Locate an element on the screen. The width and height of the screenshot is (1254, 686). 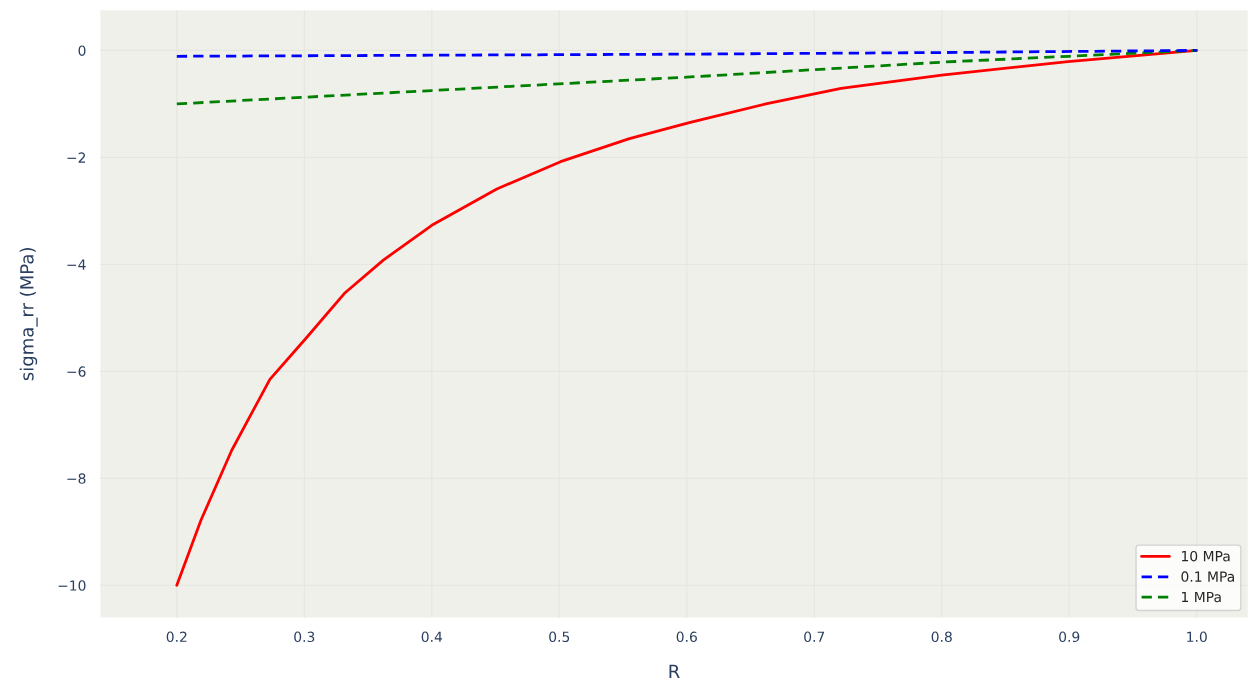
legend-label: 1 MPa is located at coordinates (1201, 597).